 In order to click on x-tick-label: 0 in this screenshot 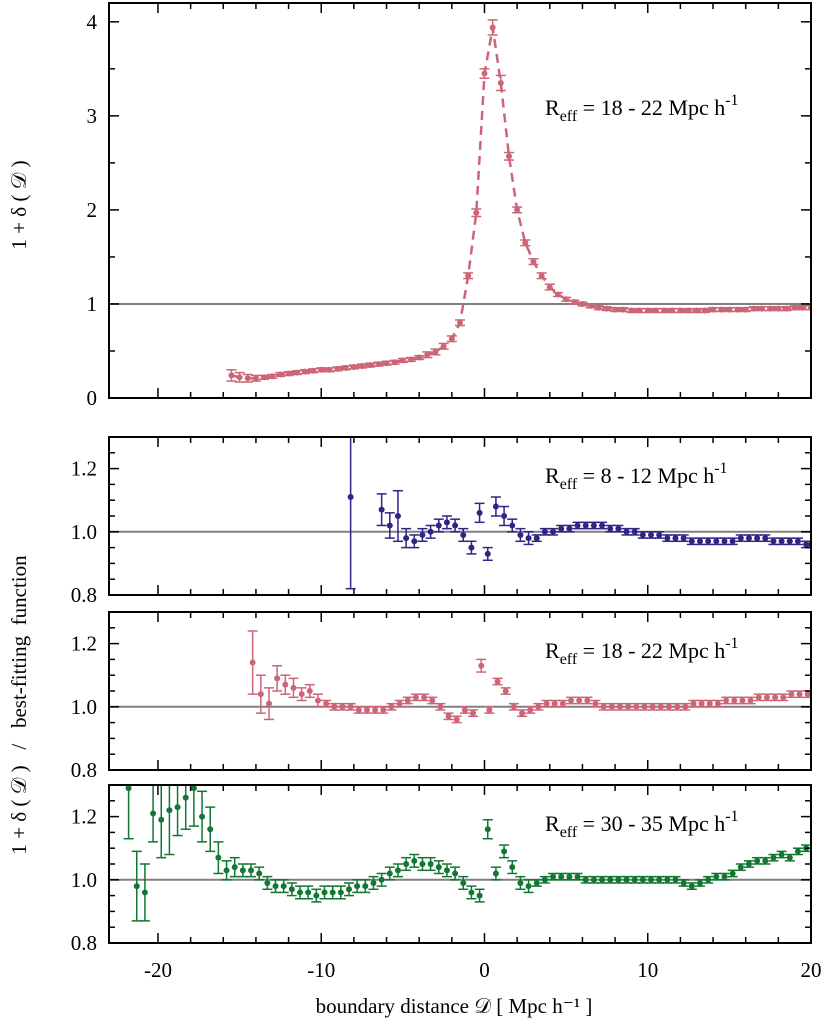, I will do `click(484, 970)`.